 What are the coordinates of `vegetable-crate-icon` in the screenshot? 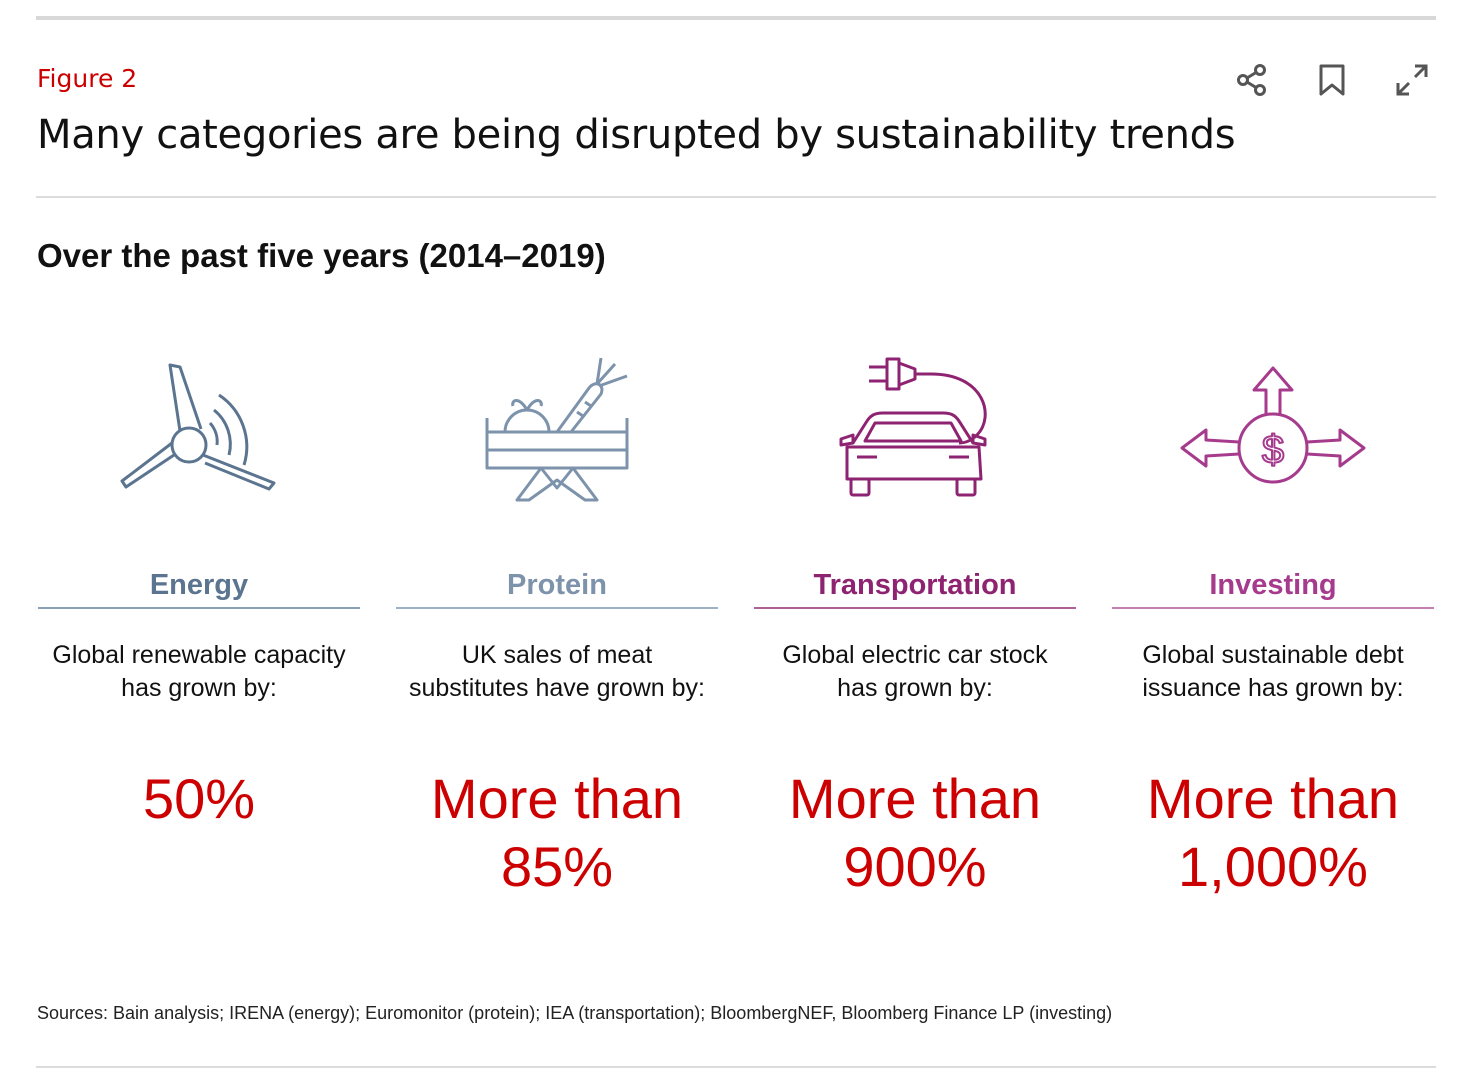 It's located at (557, 429).